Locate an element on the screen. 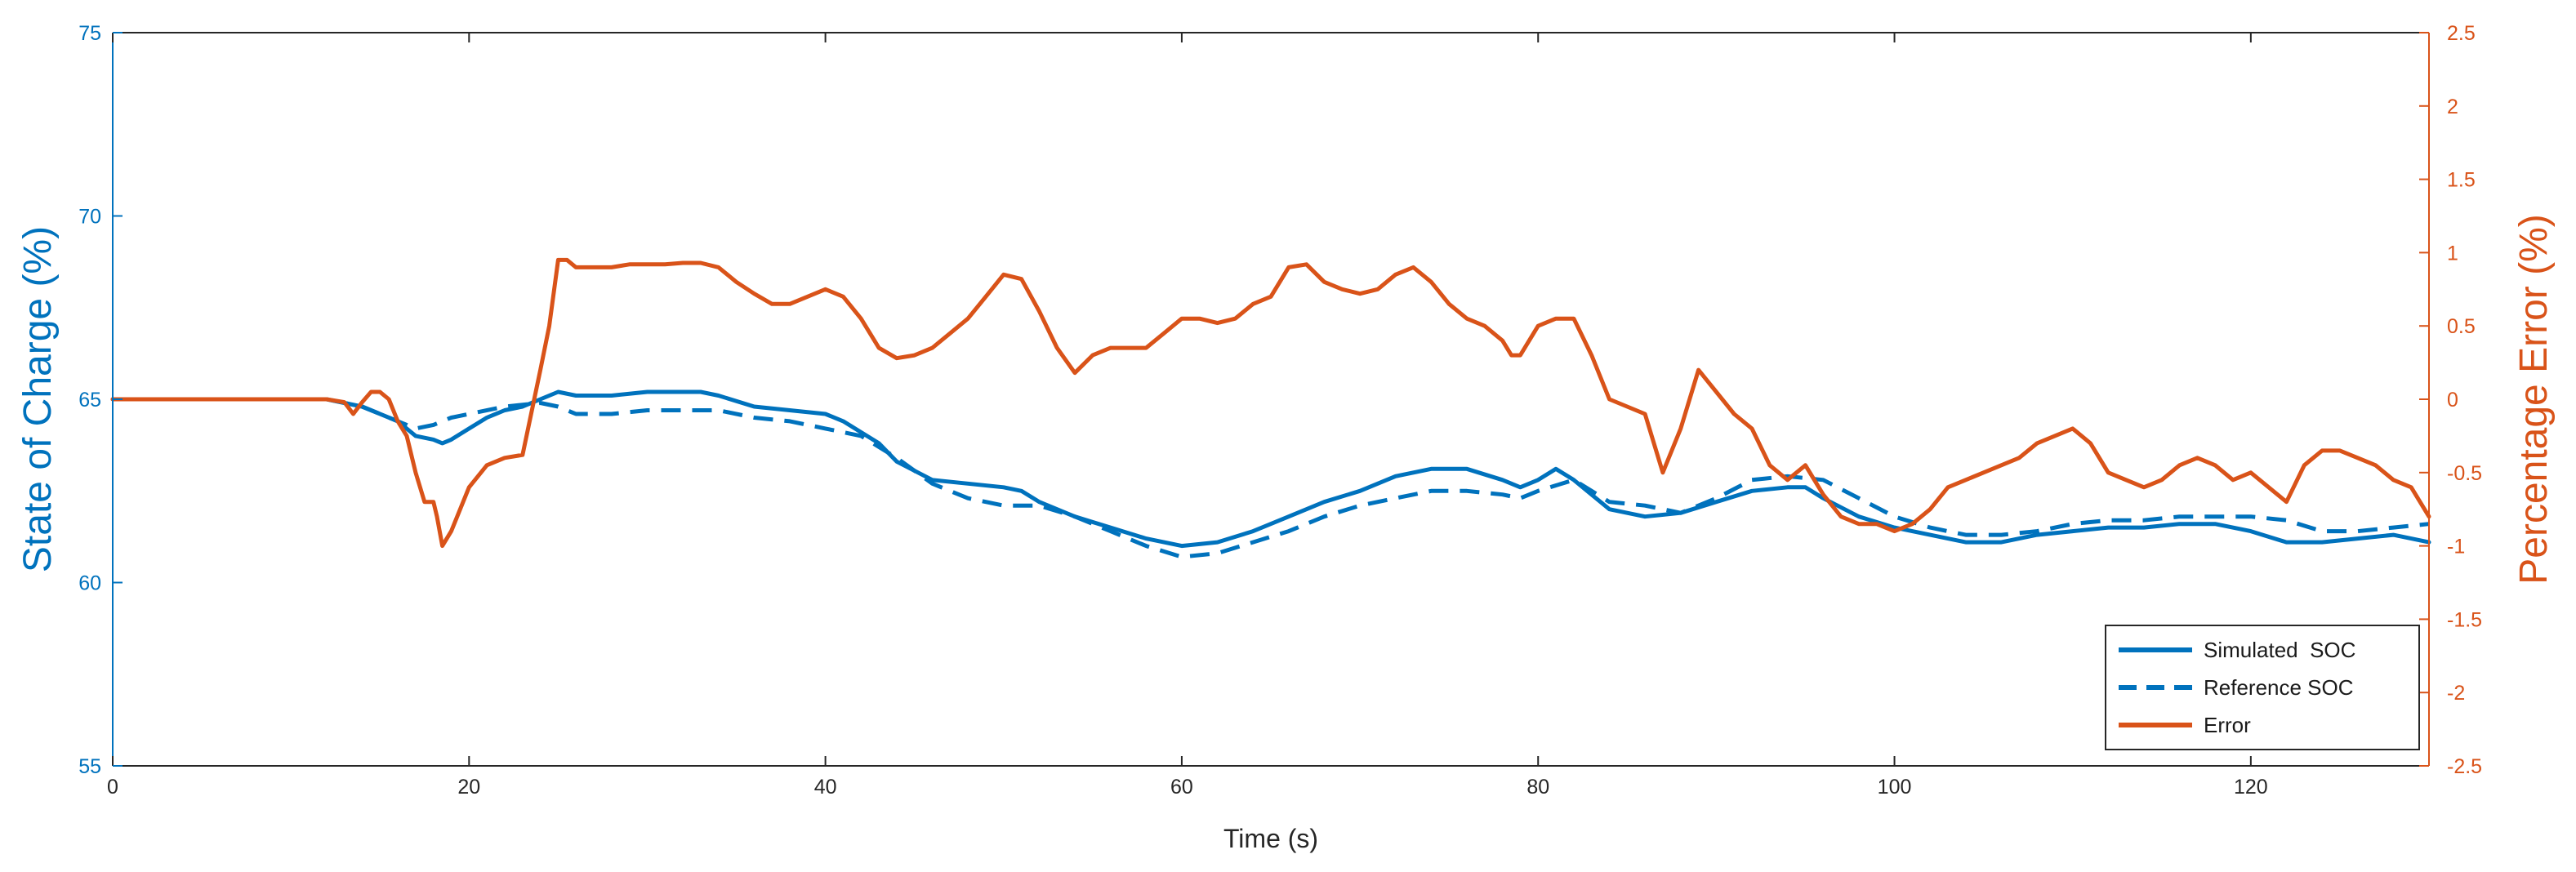  legend-label-reference-soc: Reference SOC is located at coordinates (2279, 687).